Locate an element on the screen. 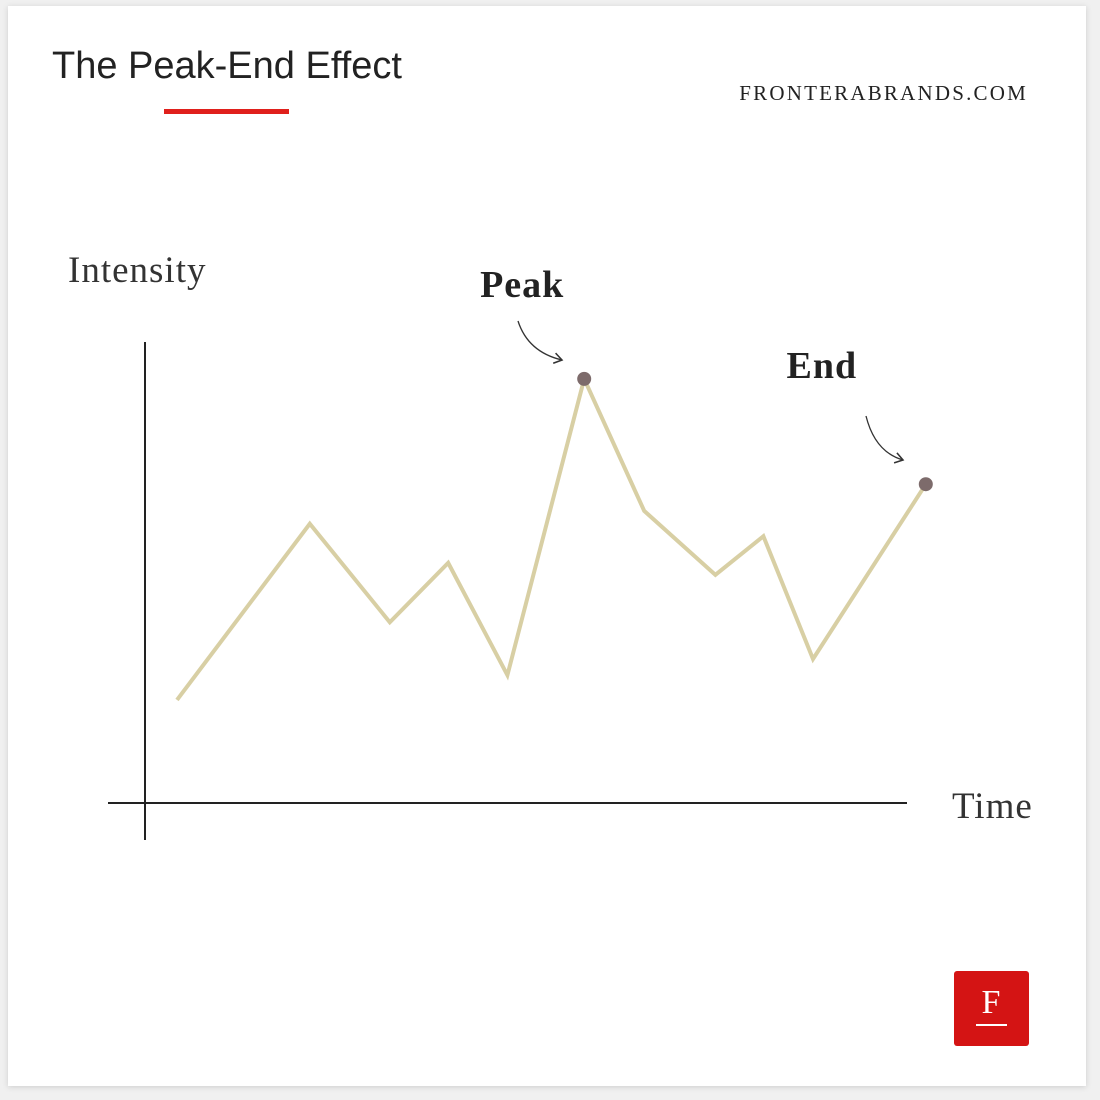 The width and height of the screenshot is (1100, 1100). peak-arrow is located at coordinates (540, 342).